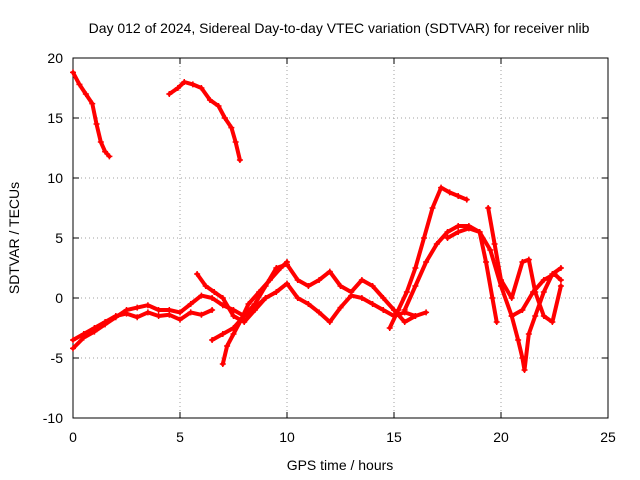 The image size is (640, 480). I want to click on y-axis-label: SDTVAR / TECUs, so click(14, 238).